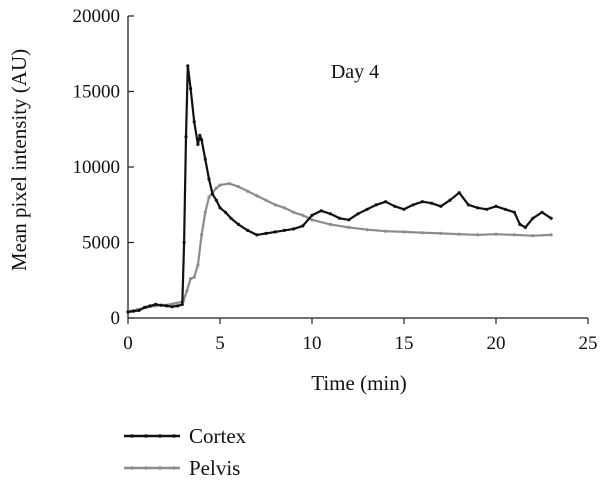 The height and width of the screenshot is (489, 600). I want to click on legend-label: Pelvis, so click(214, 468).